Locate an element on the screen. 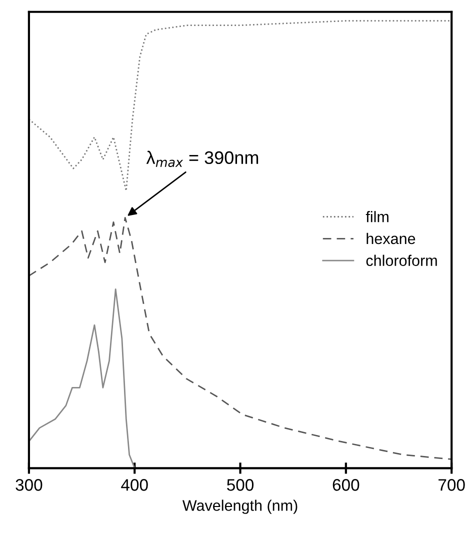  annotation: λ$_{max}$ = 390nm is located at coordinates (202, 159).